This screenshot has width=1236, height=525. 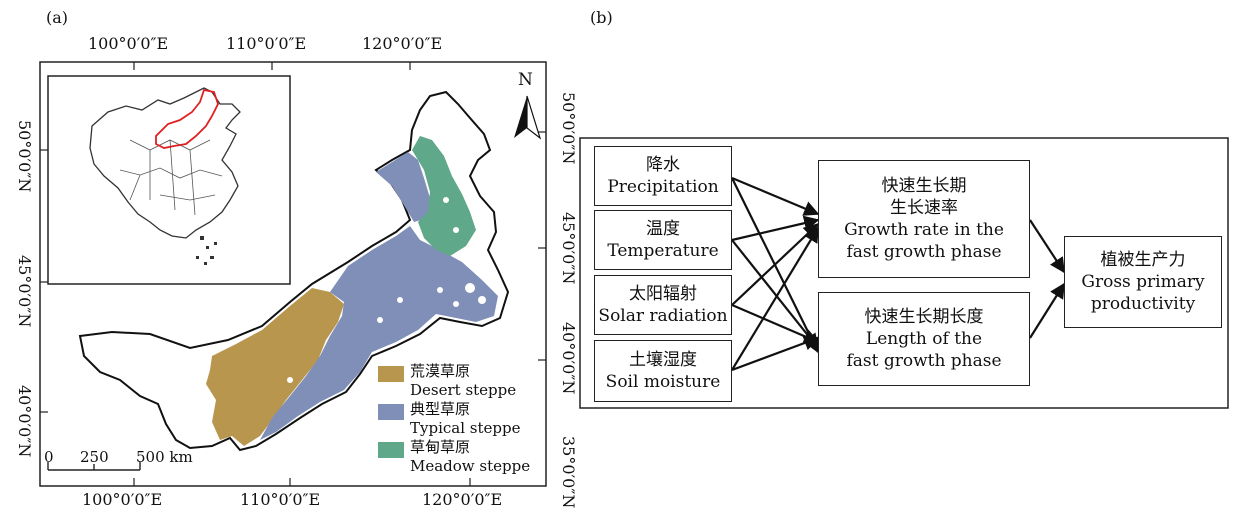 I want to click on typical-steppe-area-north, so click(x=403, y=187).